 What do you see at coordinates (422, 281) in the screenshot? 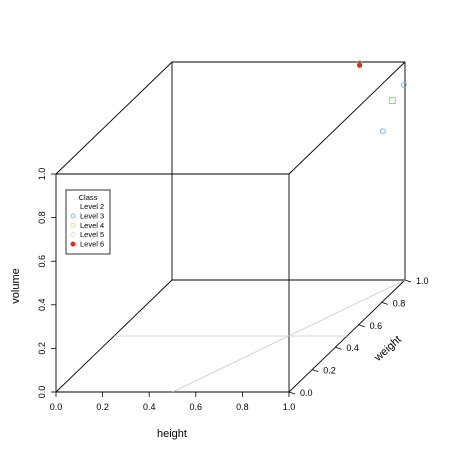
I see `y-tick-label: 1.0` at bounding box center [422, 281].